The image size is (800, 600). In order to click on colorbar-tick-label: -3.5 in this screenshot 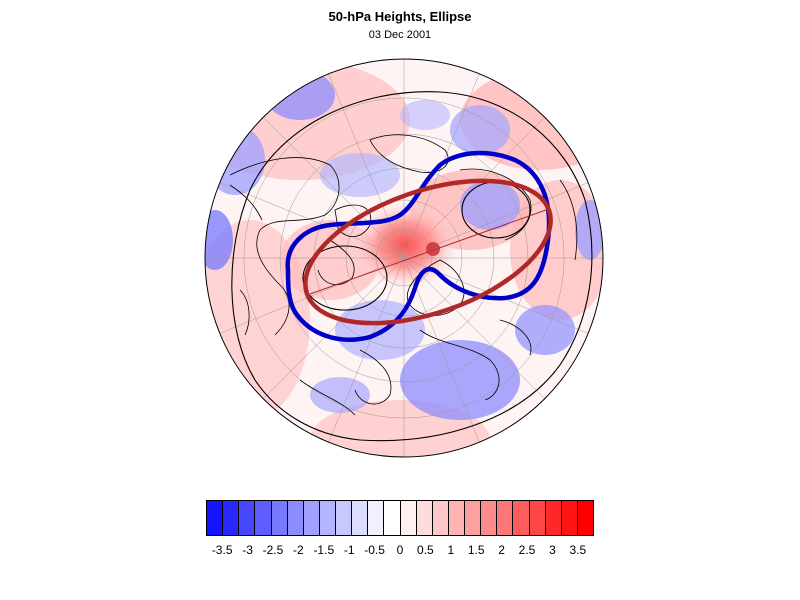, I will do `click(222, 550)`.